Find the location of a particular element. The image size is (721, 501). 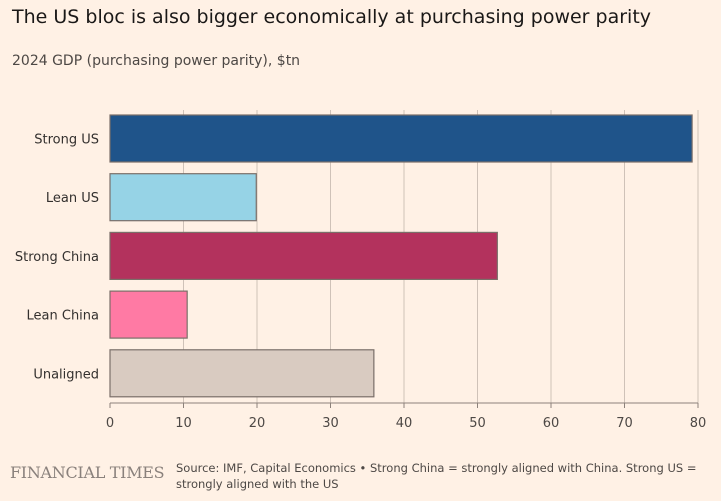

x-tick-label: 50 is located at coordinates (477, 423).